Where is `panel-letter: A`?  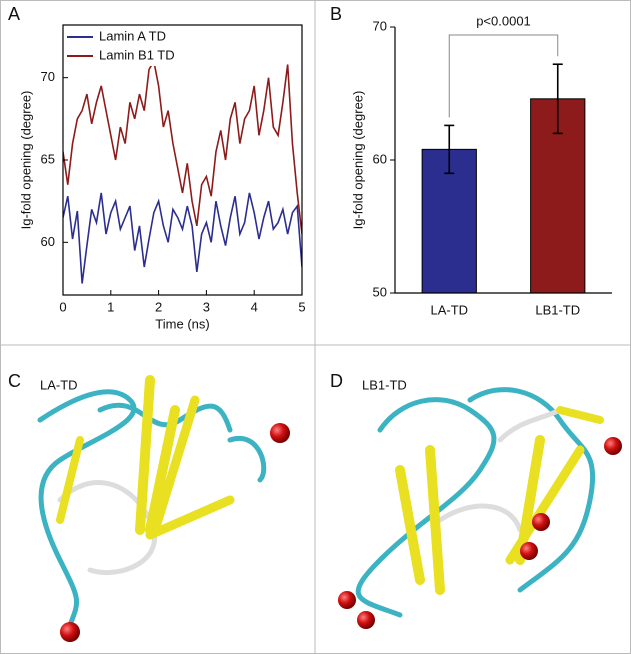
panel-letter: A is located at coordinates (14, 14).